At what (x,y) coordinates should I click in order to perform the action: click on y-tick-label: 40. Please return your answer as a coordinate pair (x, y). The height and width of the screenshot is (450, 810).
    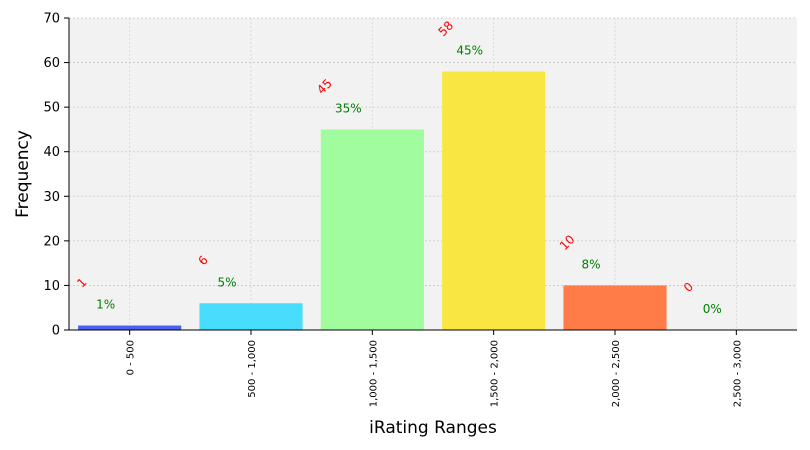
    Looking at the image, I should click on (51, 152).